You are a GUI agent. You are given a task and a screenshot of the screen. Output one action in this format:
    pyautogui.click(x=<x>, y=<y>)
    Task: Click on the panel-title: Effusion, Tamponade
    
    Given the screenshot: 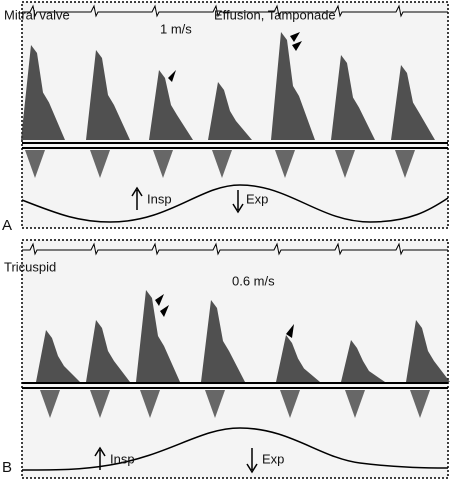 What is the action you would take?
    pyautogui.click(x=275, y=14)
    